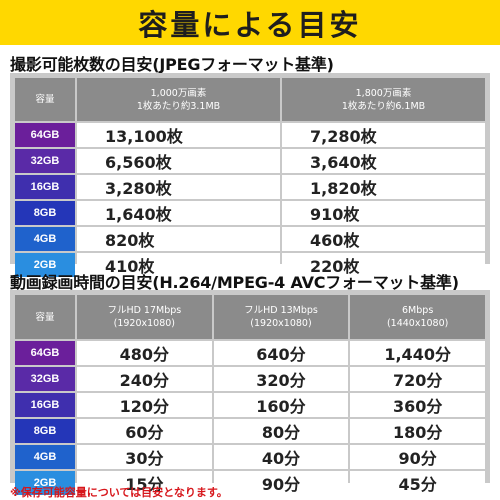 The width and height of the screenshot is (500, 500). What do you see at coordinates (281, 431) in the screenshot?
I see `video-time-cell: 80分` at bounding box center [281, 431].